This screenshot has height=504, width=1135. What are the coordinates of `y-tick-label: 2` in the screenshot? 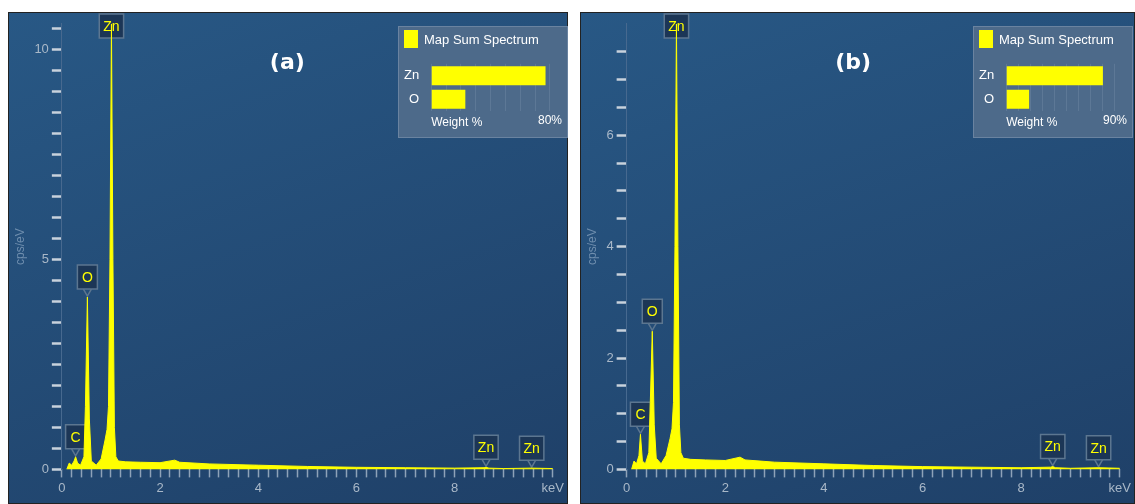 It's located at (610, 357).